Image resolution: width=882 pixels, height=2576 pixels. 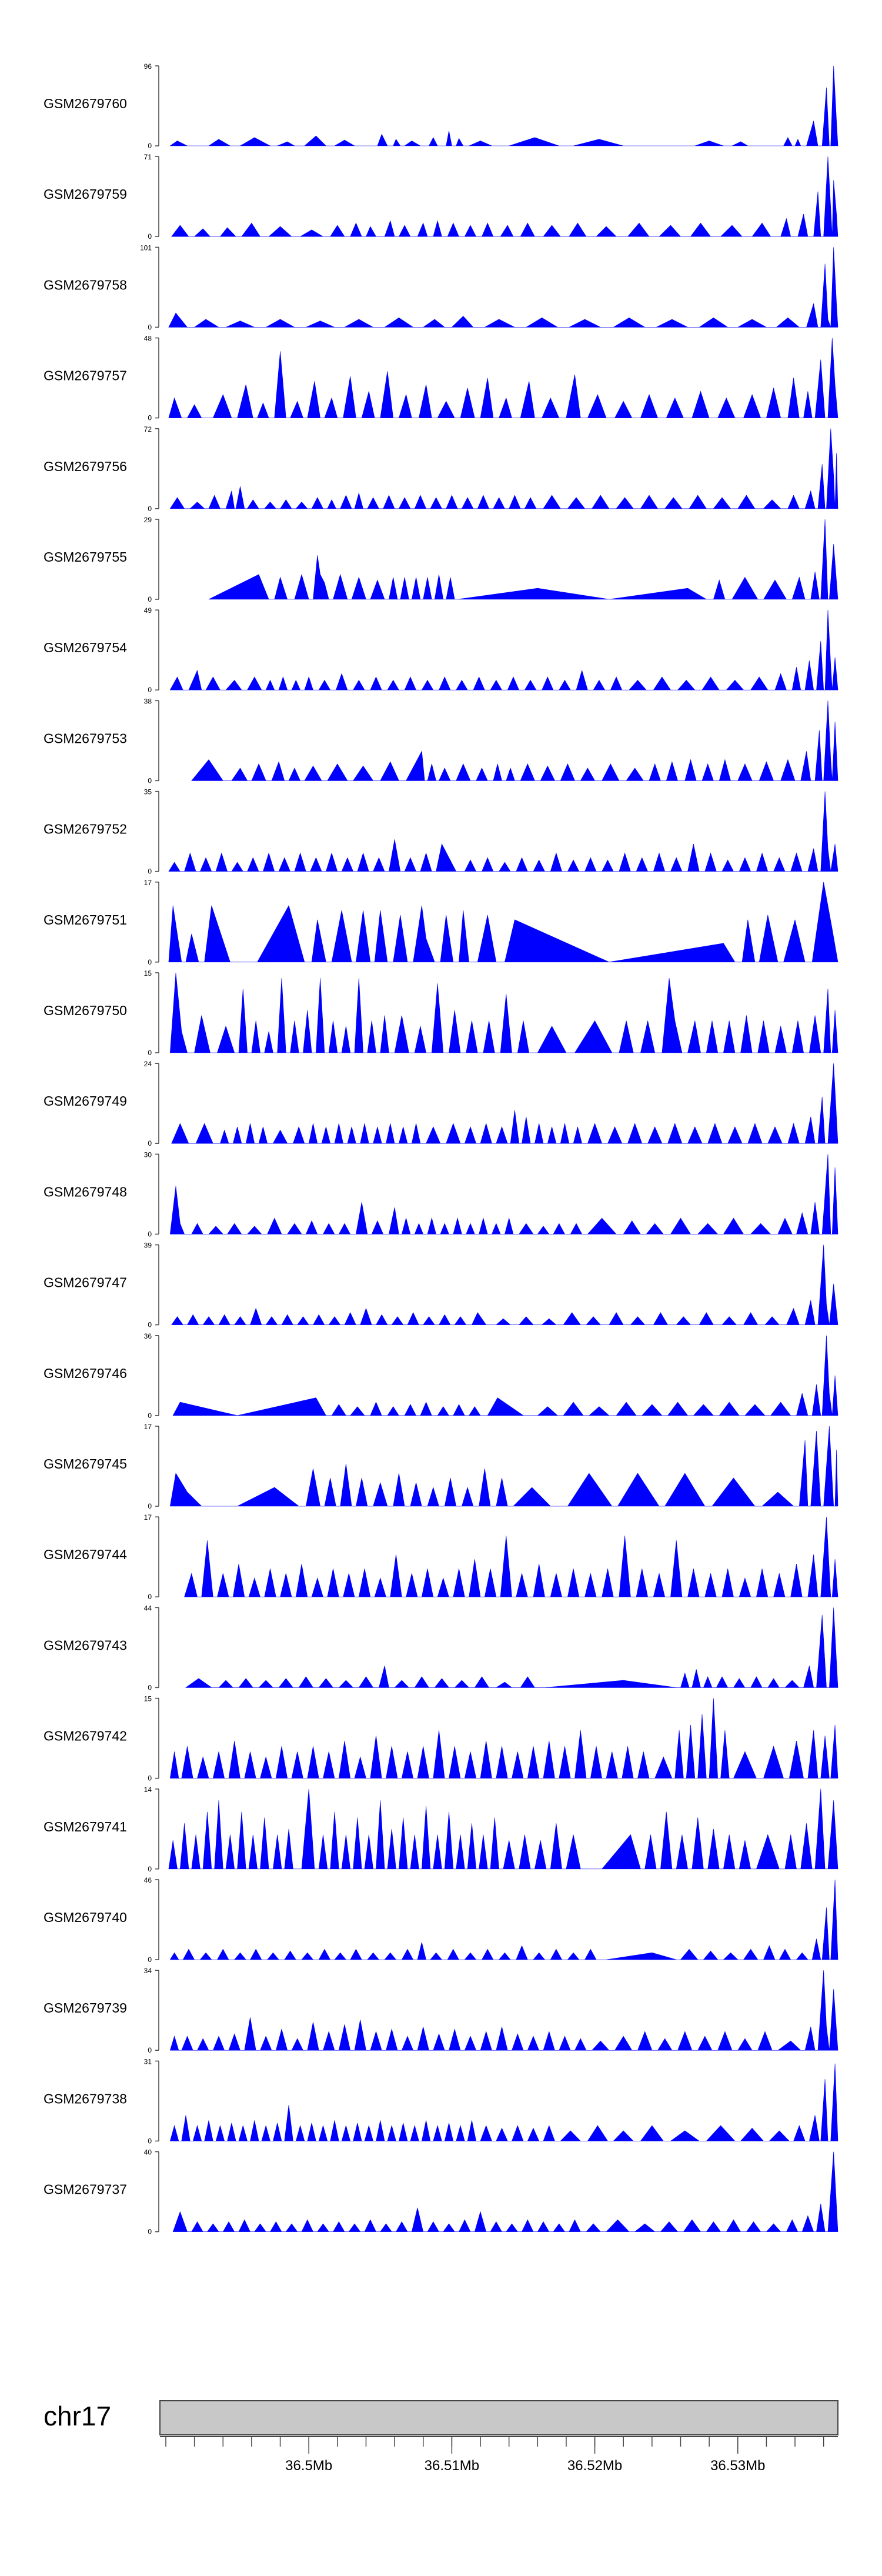 What do you see at coordinates (148, 2152) in the screenshot?
I see `y-tick-label-max: 40` at bounding box center [148, 2152].